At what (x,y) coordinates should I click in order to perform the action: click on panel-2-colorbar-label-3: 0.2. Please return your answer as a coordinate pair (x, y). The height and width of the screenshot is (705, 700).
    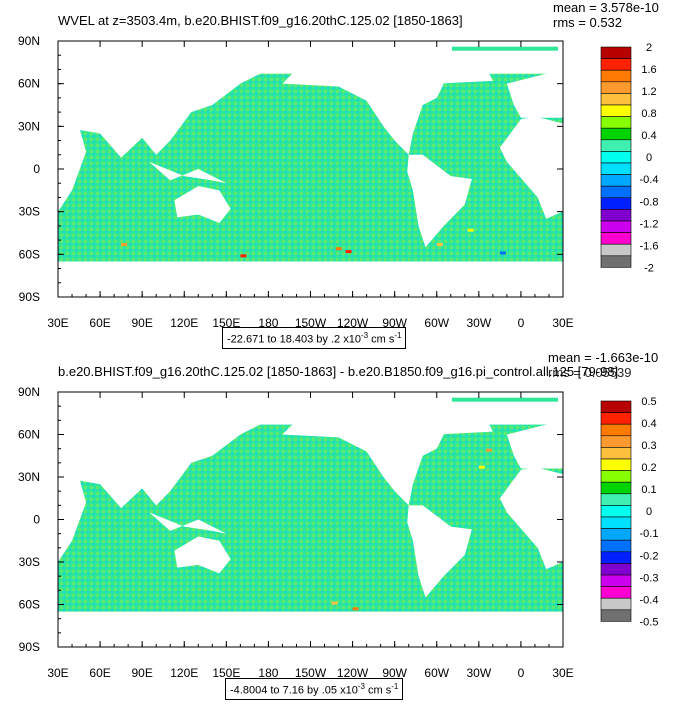
    Looking at the image, I should click on (648, 468).